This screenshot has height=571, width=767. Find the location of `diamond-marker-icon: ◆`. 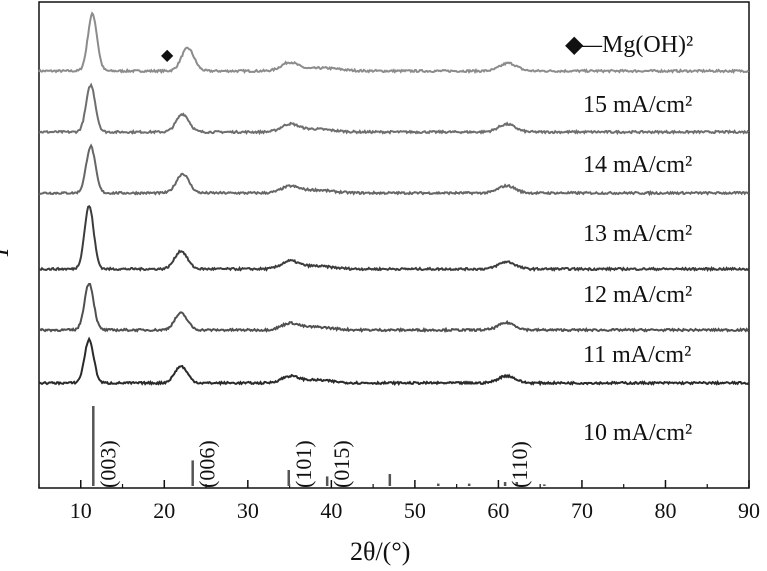

diamond-marker-icon: ◆ is located at coordinates (167, 55).